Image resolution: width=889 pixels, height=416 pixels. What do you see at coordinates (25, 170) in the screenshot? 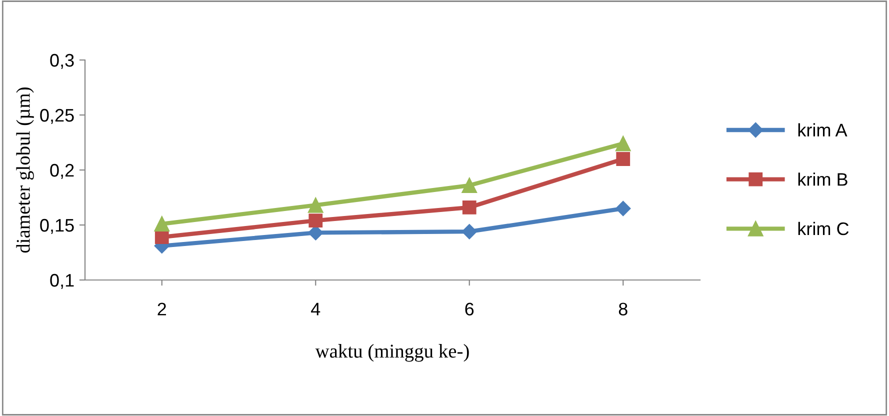
I see `y-axis-title: diameter globul (µm)` at bounding box center [25, 170].